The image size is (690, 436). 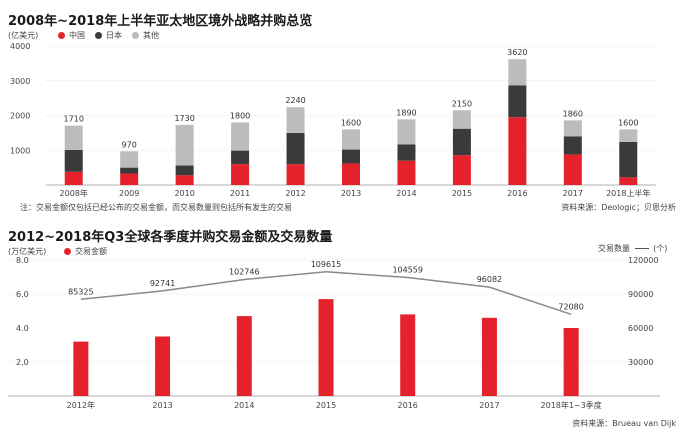 I want to click on chart2-x-tick-label: 2012年, so click(x=81, y=405).